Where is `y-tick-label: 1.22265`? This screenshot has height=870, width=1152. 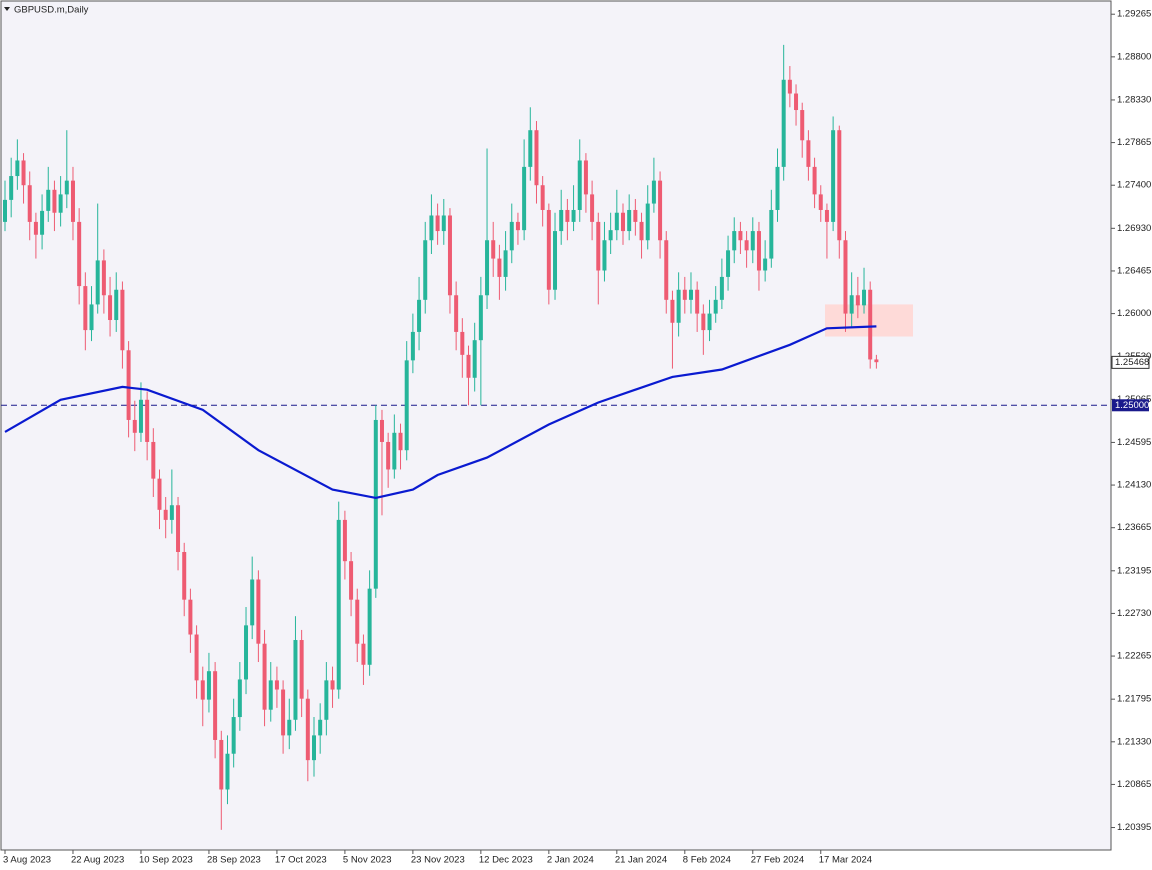 y-tick-label: 1.22265 is located at coordinates (1134, 656).